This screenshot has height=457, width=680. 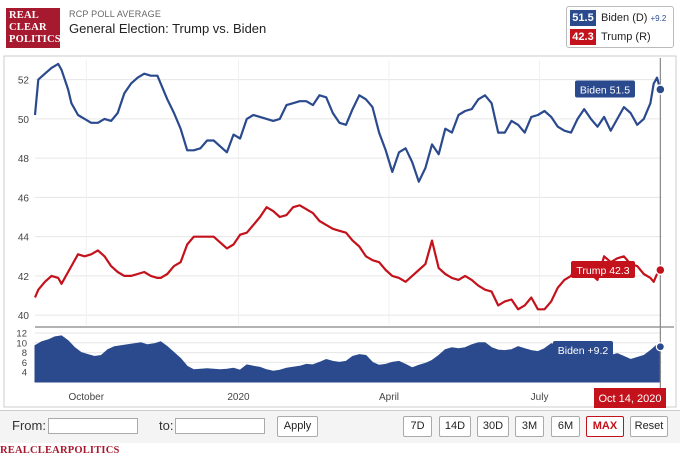 I want to click on to-label: to:, so click(x=166, y=425).